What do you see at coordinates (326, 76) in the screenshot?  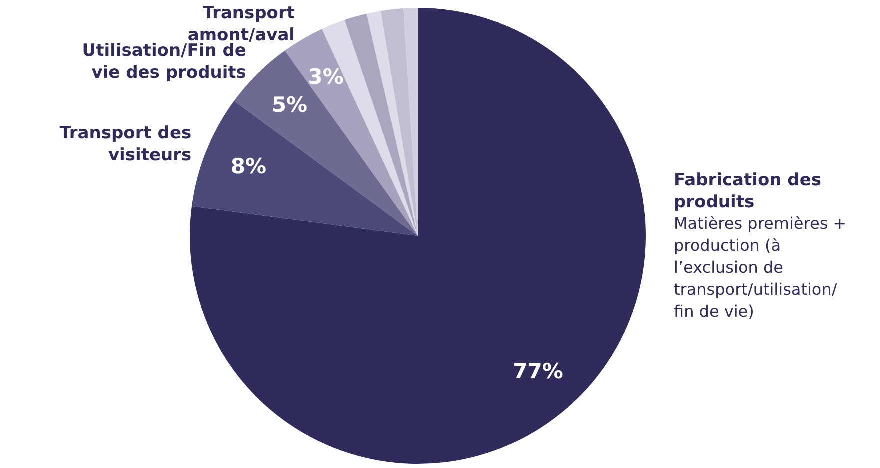 I see `data-label: 3%` at bounding box center [326, 76].